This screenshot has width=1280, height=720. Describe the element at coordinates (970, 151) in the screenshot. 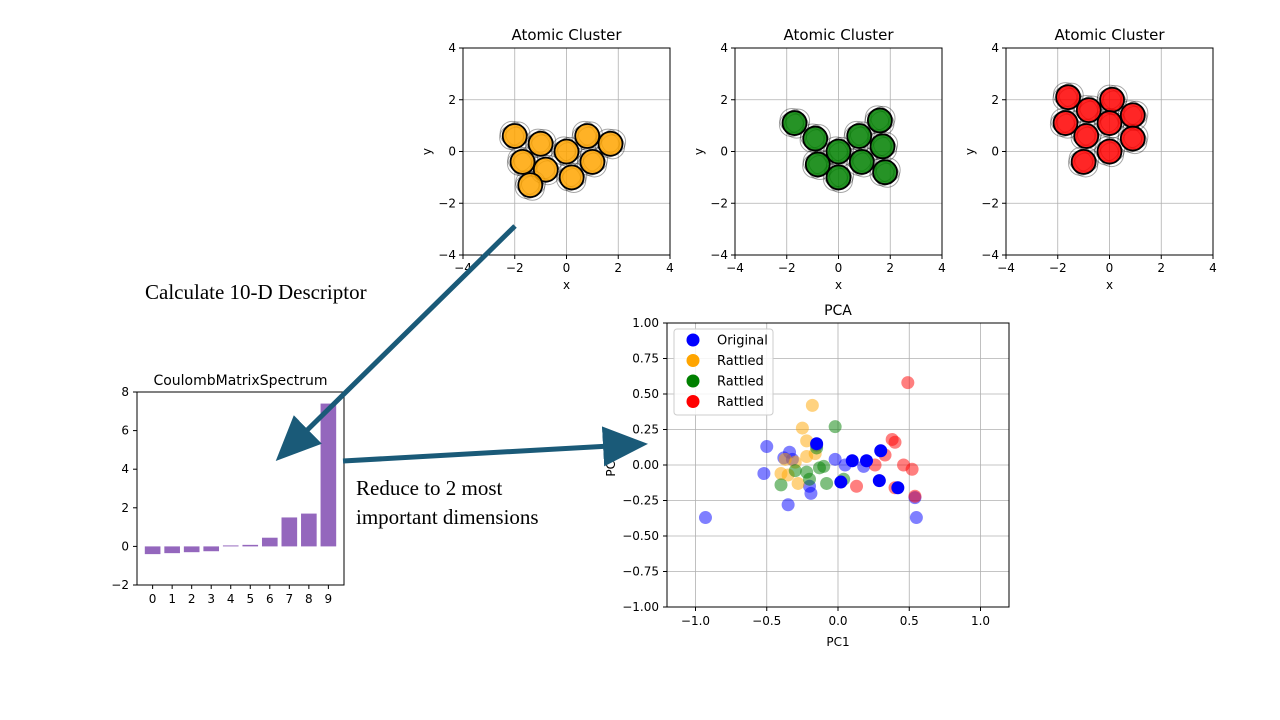

I see `y-axis-label: y` at that location.